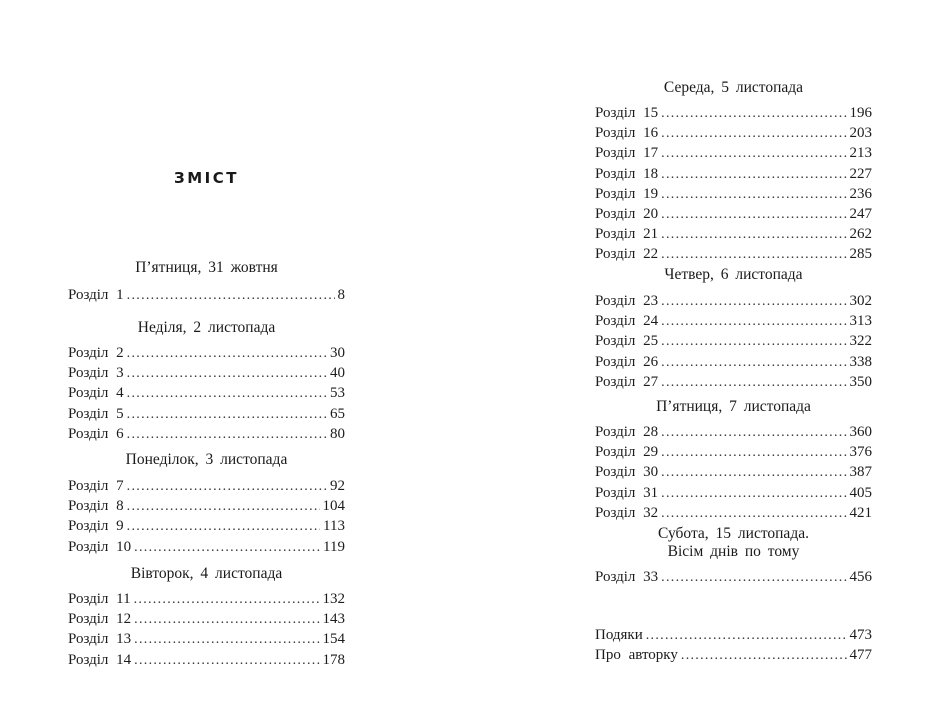 The width and height of the screenshot is (941, 726). I want to click on chapter-label: Розділ 30, so click(627, 472).